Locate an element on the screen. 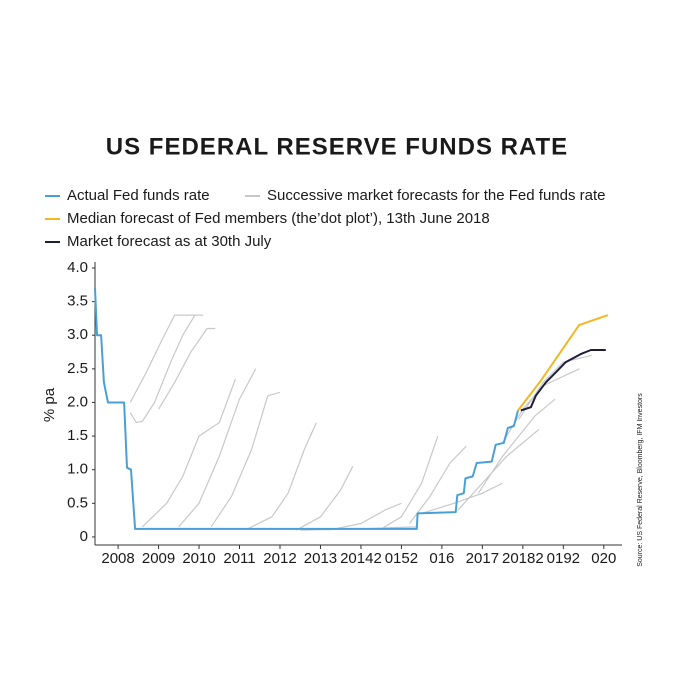 Image resolution: width=700 pixels, height=700 pixels. x-tick-label: 2011 is located at coordinates (239, 558).